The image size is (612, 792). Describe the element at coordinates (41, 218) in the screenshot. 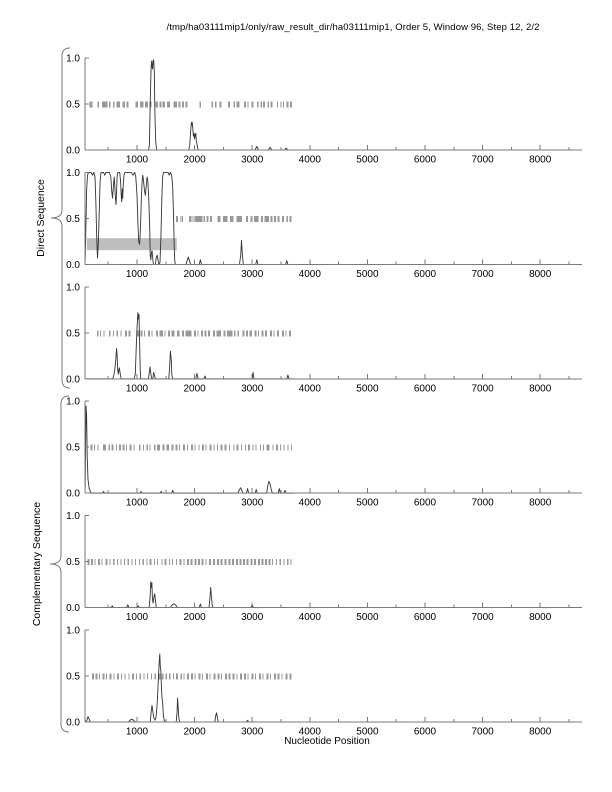

I see `direct-sequence-label: Direct Sequence` at that location.